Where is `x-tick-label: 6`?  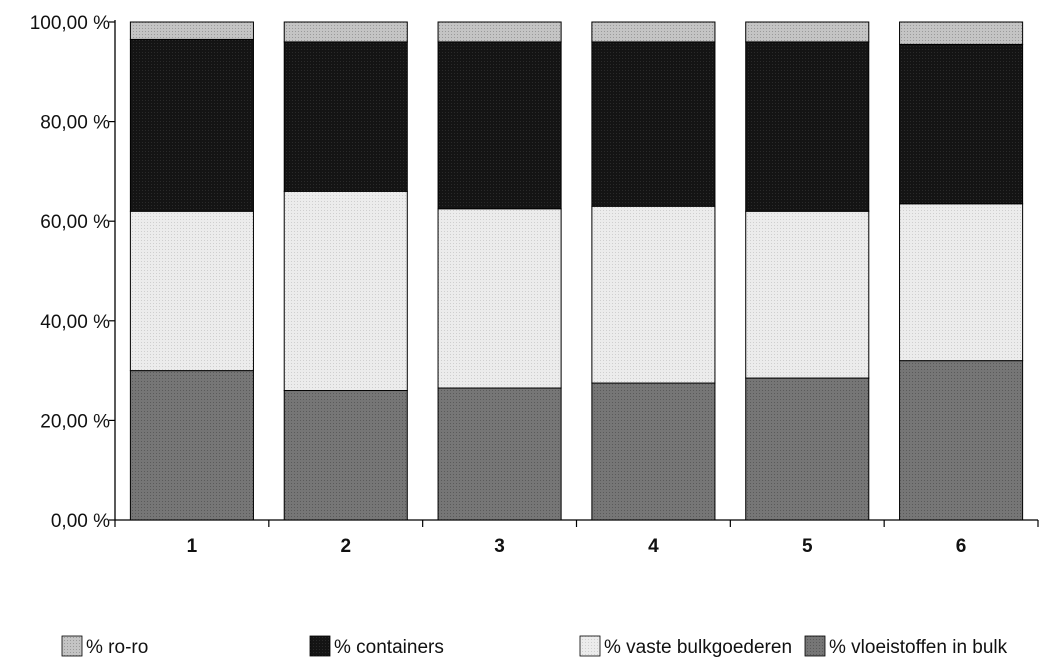 x-tick-label: 6 is located at coordinates (961, 546).